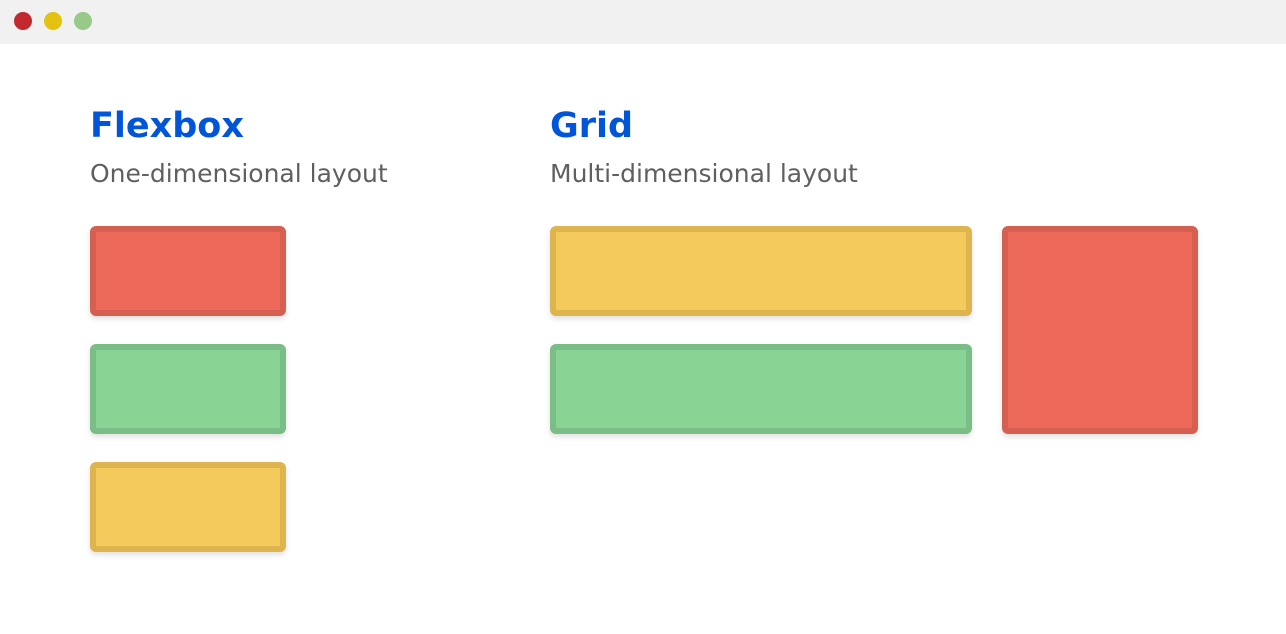  What do you see at coordinates (1100, 330) in the screenshot?
I see `grid-red-box` at bounding box center [1100, 330].